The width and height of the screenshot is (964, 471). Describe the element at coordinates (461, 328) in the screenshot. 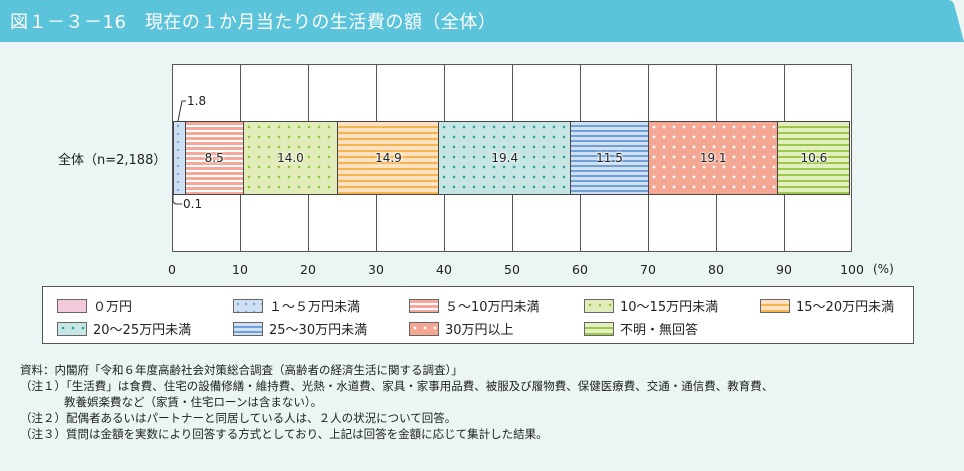

I see `legend-item-30man-plus: 30万円以上` at that location.